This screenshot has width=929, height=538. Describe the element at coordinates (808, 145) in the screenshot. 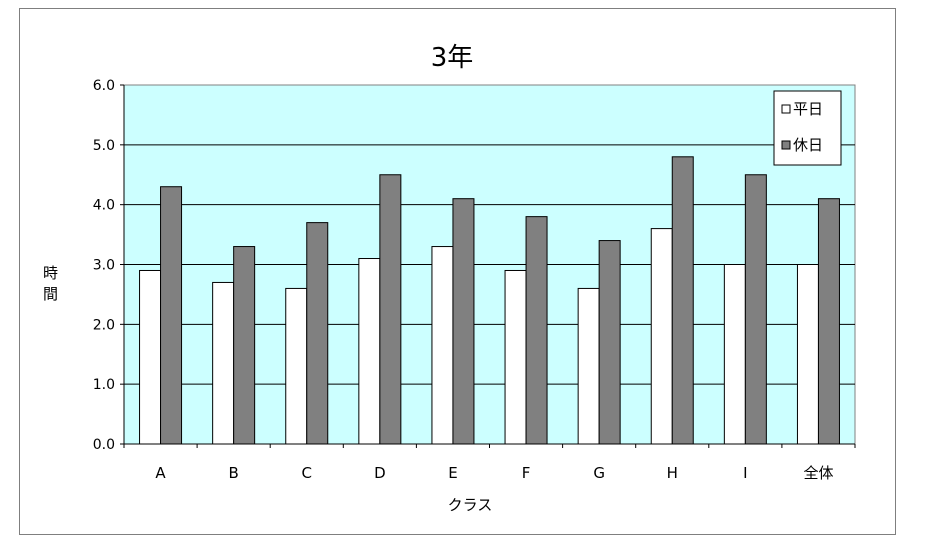

I see `legend-label-holiday: 休日` at that location.